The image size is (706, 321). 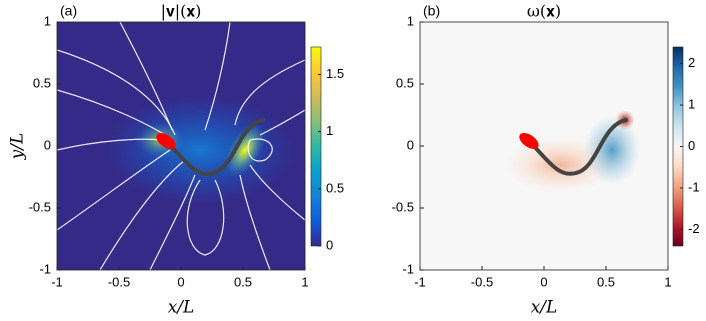 I want to click on colorbar-tick-label: 0.5, so click(x=335, y=187).